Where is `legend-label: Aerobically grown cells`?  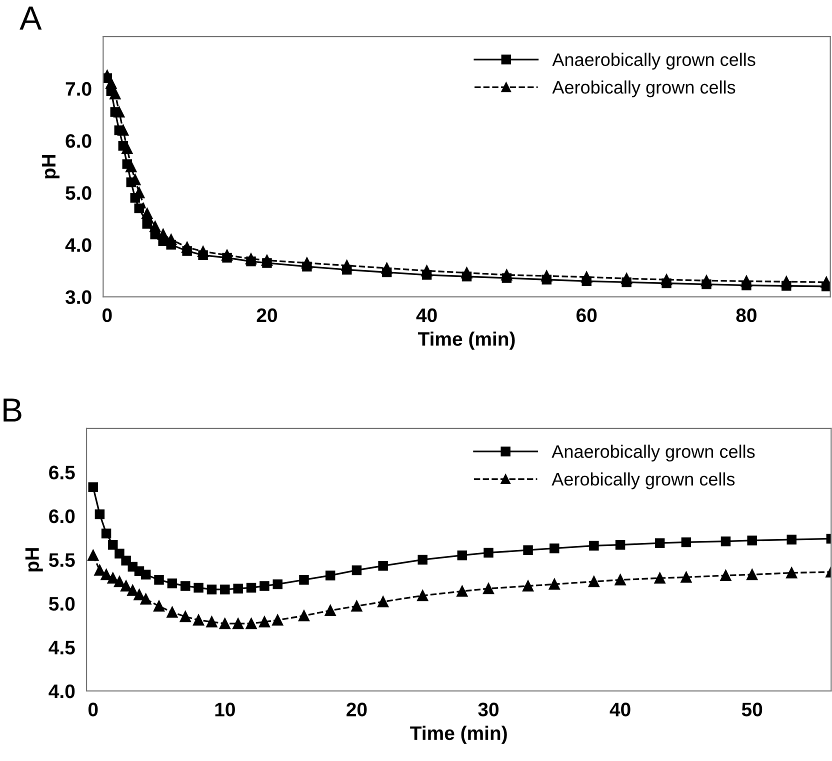 legend-label: Aerobically grown cells is located at coordinates (643, 481).